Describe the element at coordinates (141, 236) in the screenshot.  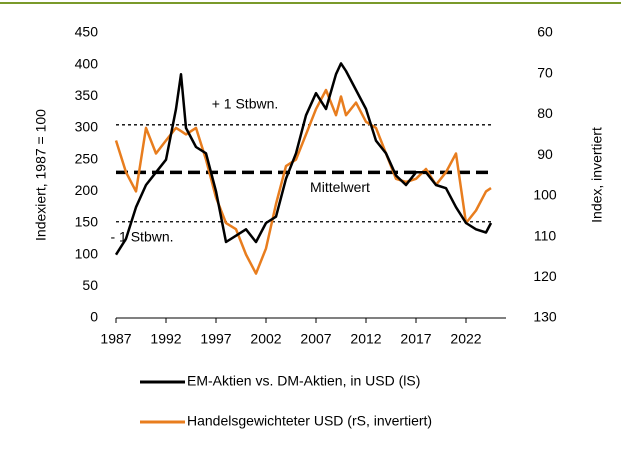
I see `reference-label: - 1 Stbwn.` at that location.